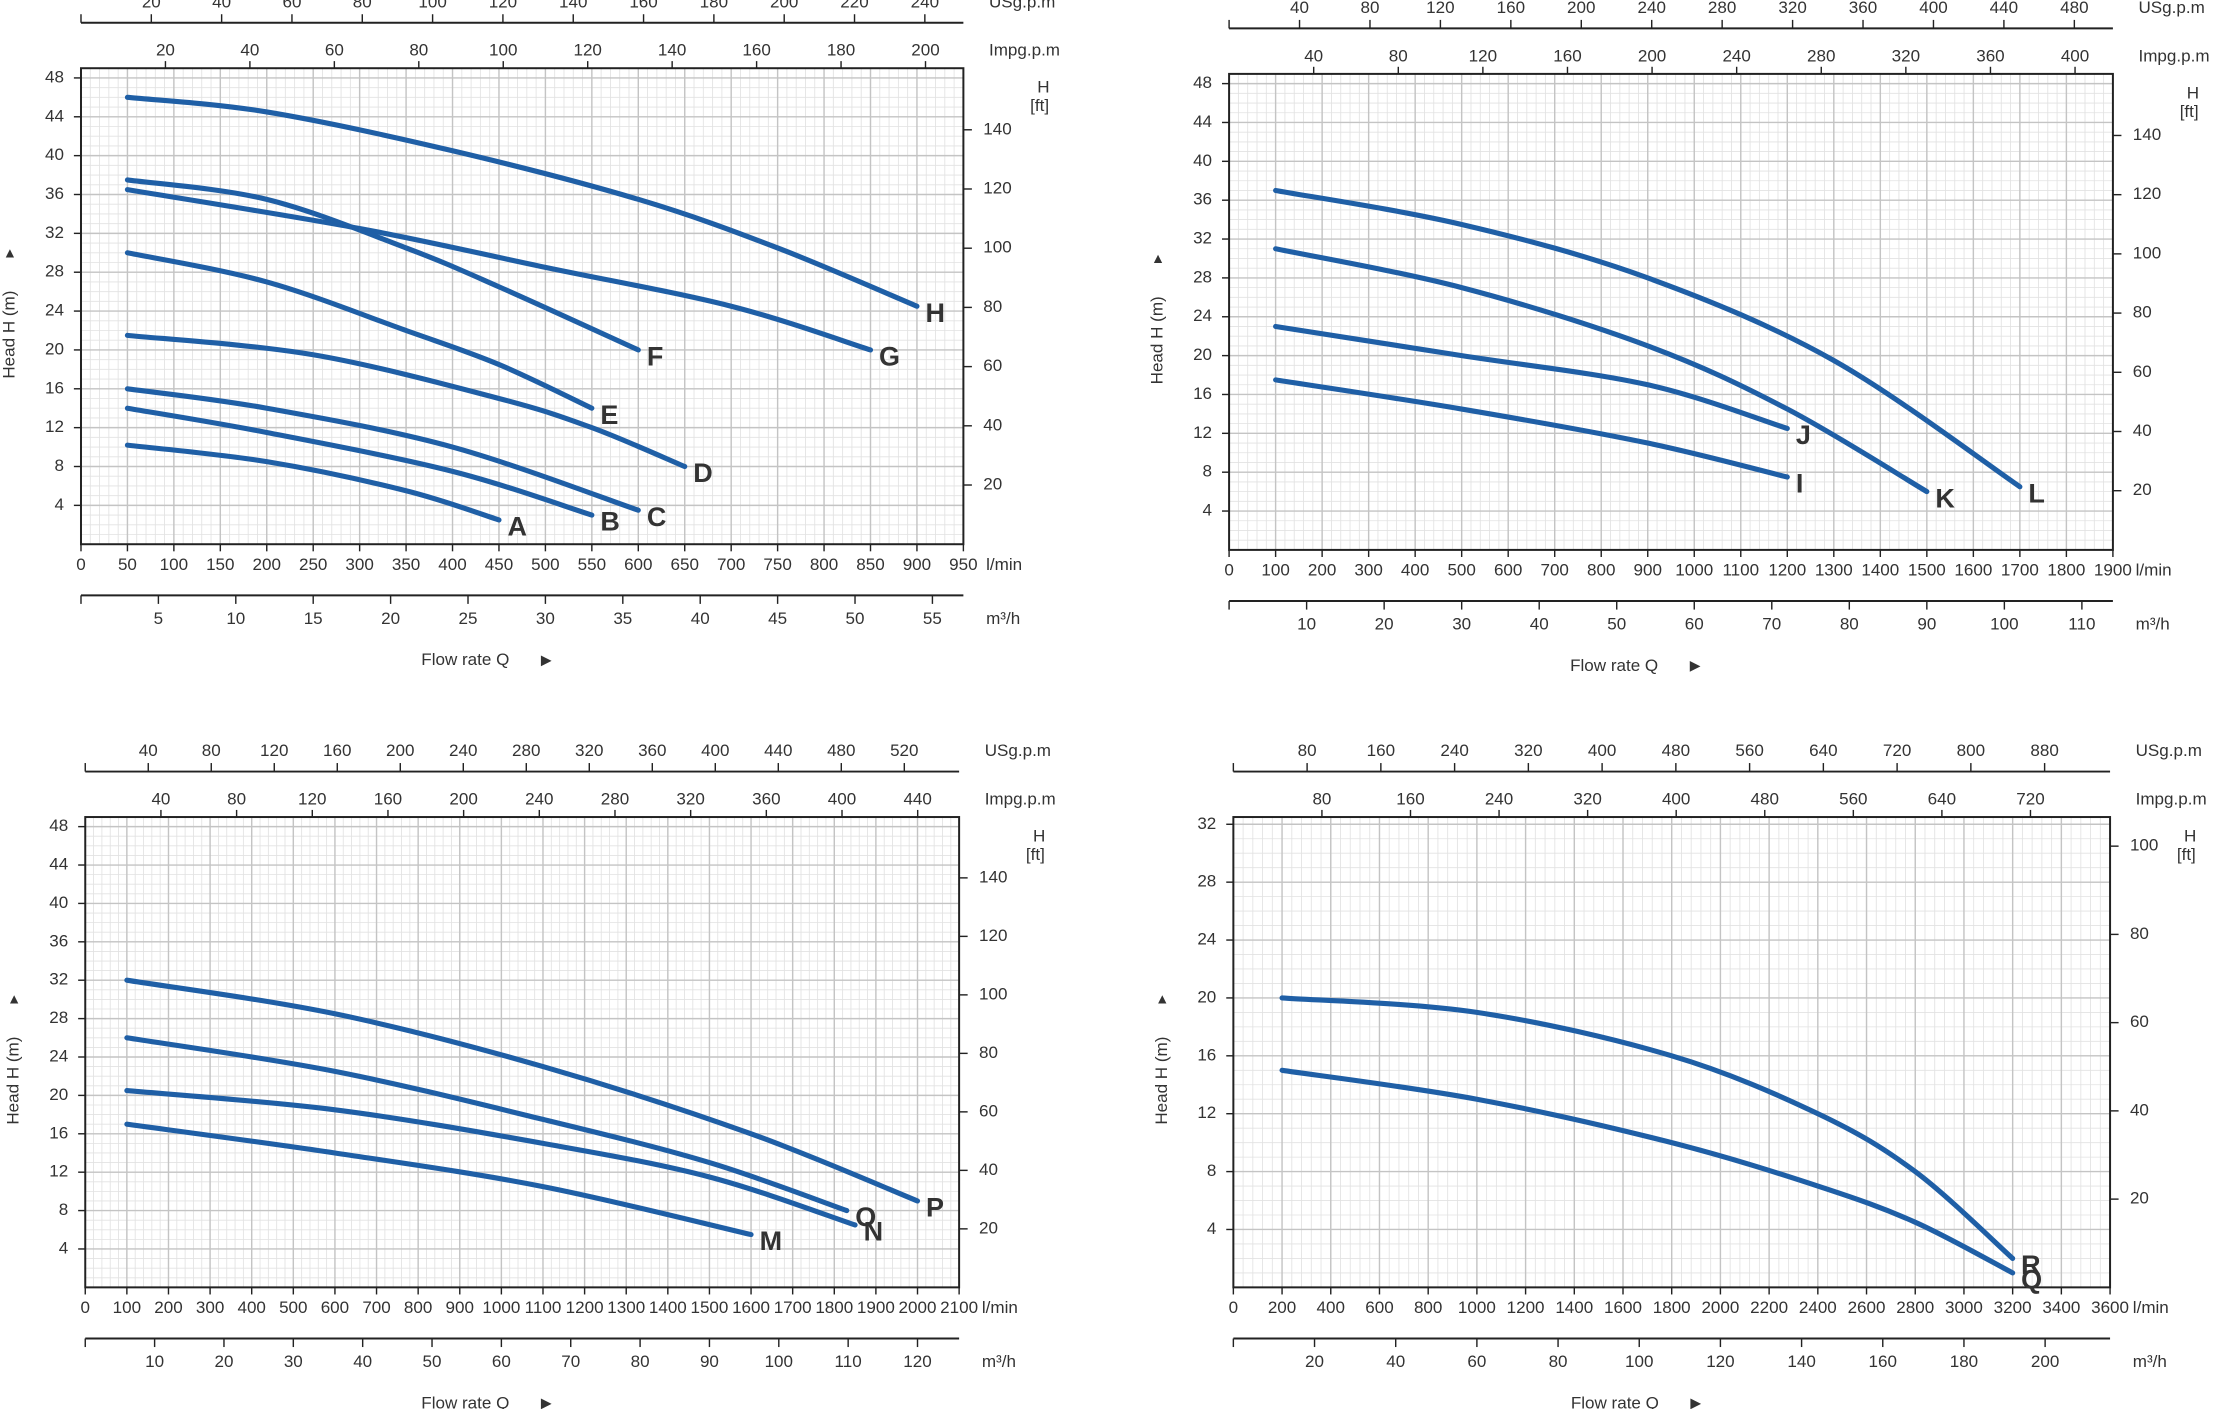 The width and height of the screenshot is (2228, 1409). What do you see at coordinates (992, 484) in the screenshot?
I see `y2-tick-label: 20` at bounding box center [992, 484].